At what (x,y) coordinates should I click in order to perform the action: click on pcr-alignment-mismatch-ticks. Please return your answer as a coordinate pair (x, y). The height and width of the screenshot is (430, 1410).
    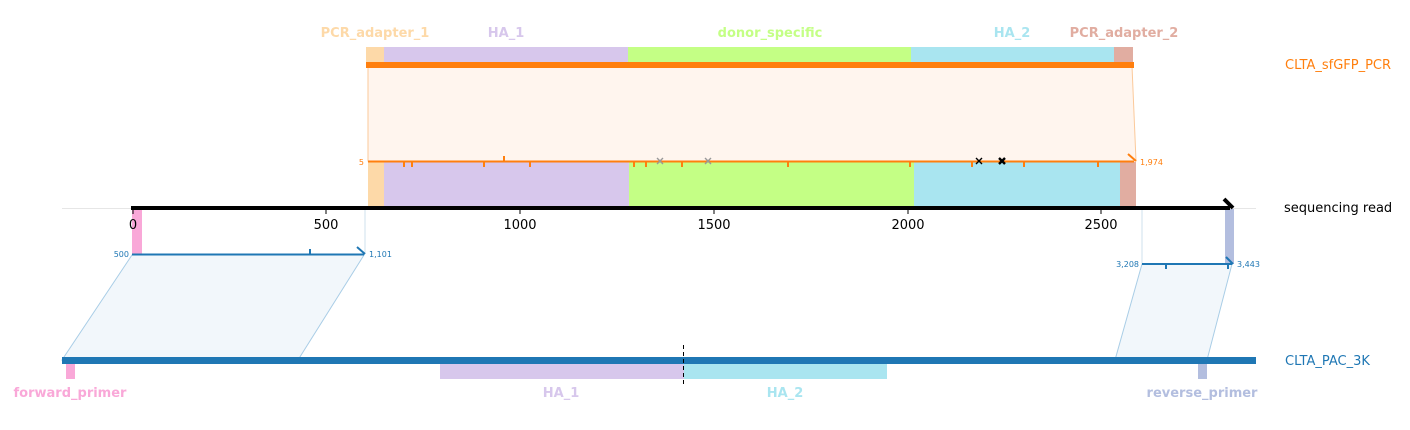
    Looking at the image, I should click on (751, 161).